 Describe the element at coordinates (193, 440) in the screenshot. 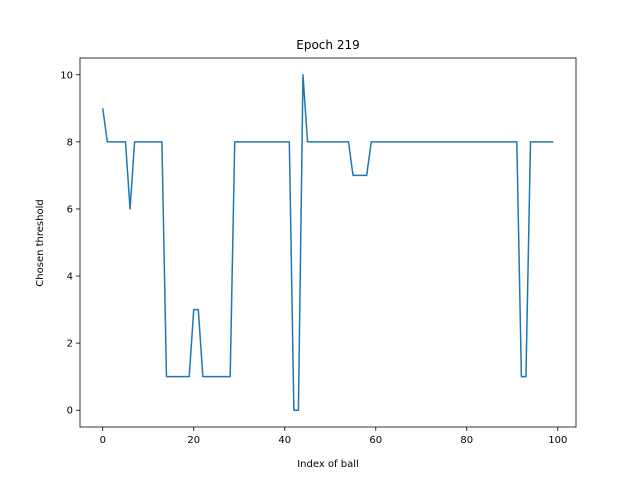

I see `x-tick-label: 20` at that location.